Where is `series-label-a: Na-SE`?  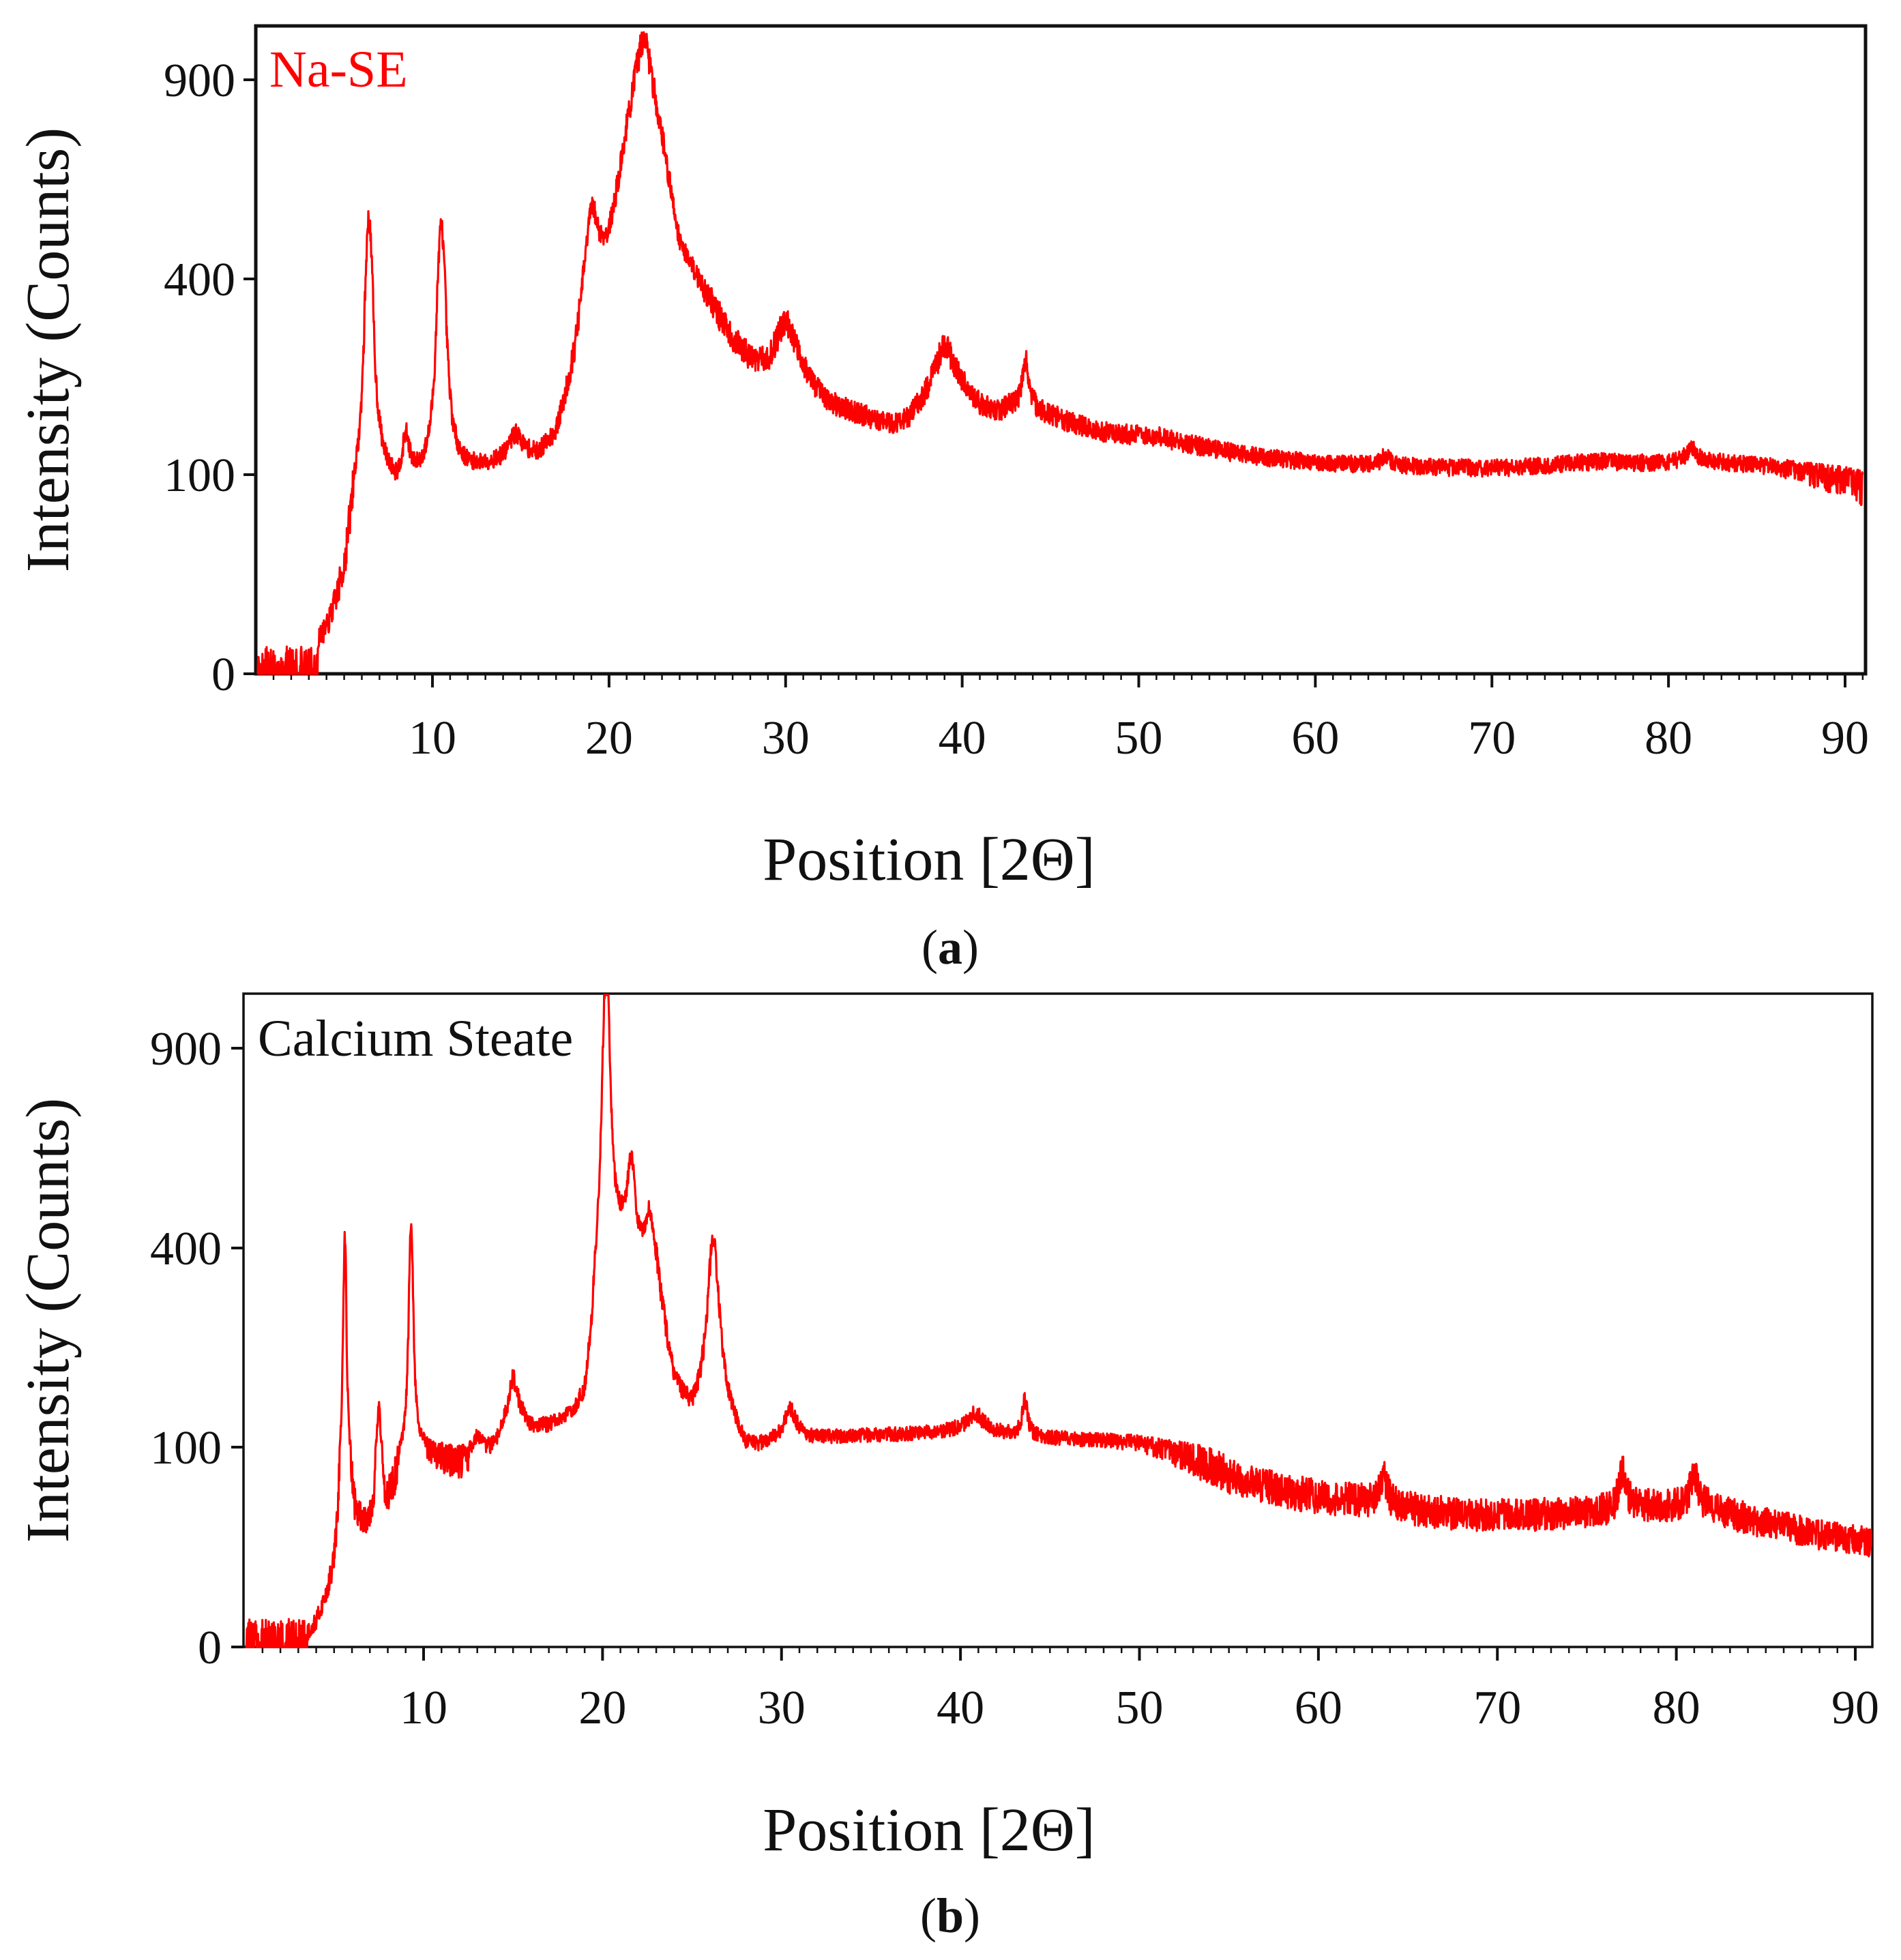
series-label-a: Na-SE is located at coordinates (338, 69).